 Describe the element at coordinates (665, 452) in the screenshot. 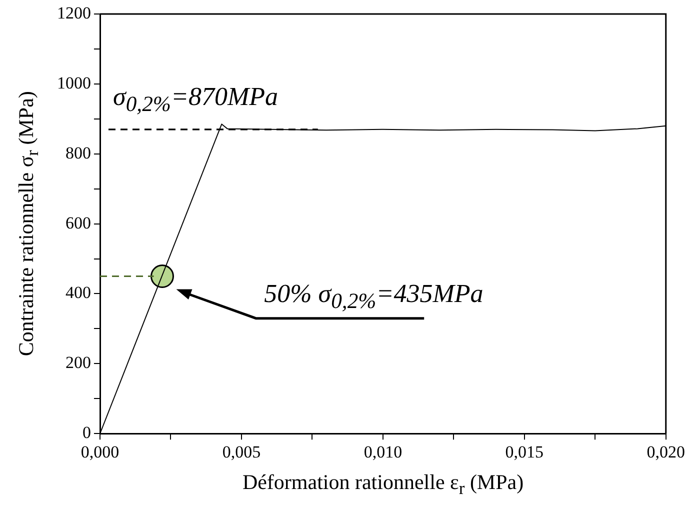

I see `x-tick-label: 0,020` at that location.